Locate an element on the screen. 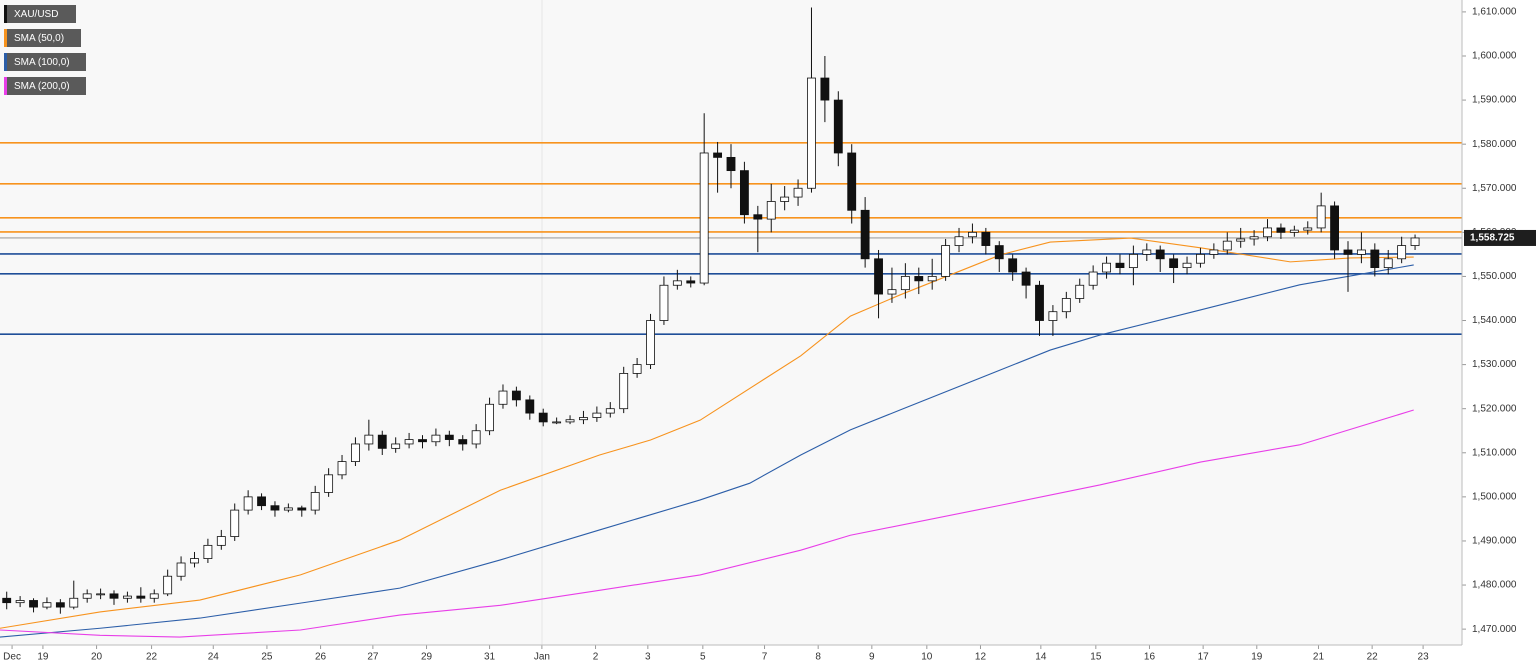 The width and height of the screenshot is (1536, 669). x-tick-label: 20 is located at coordinates (97, 657).